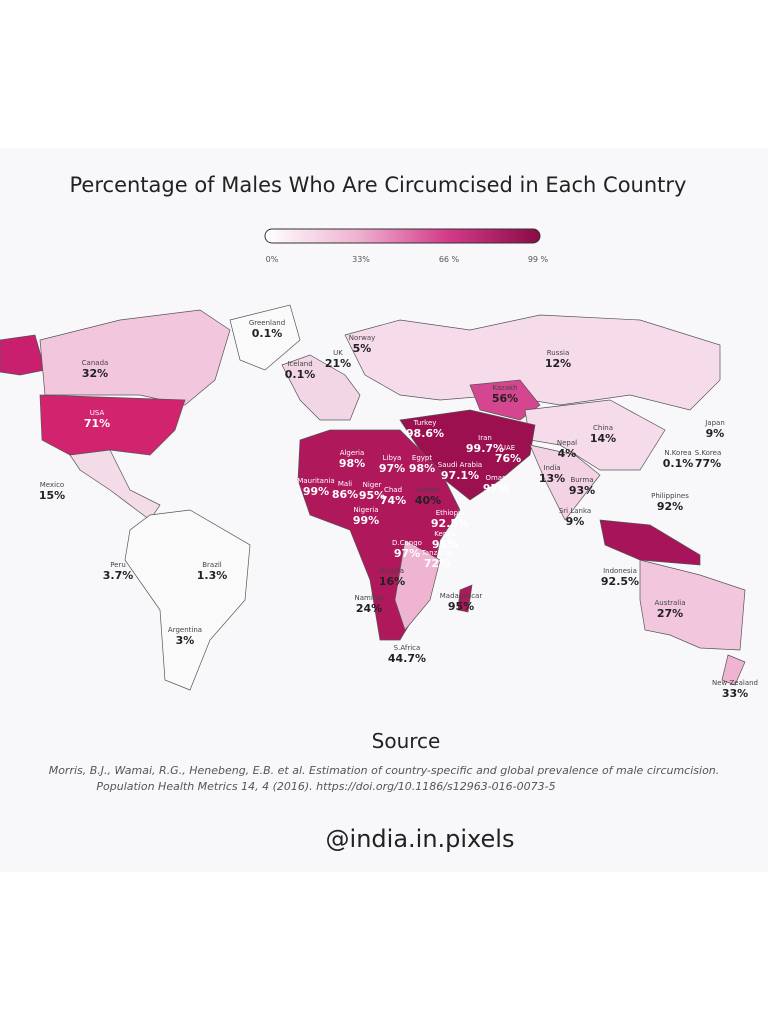  What do you see at coordinates (118, 575) in the screenshot?
I see `country-value: 3.7%` at bounding box center [118, 575].